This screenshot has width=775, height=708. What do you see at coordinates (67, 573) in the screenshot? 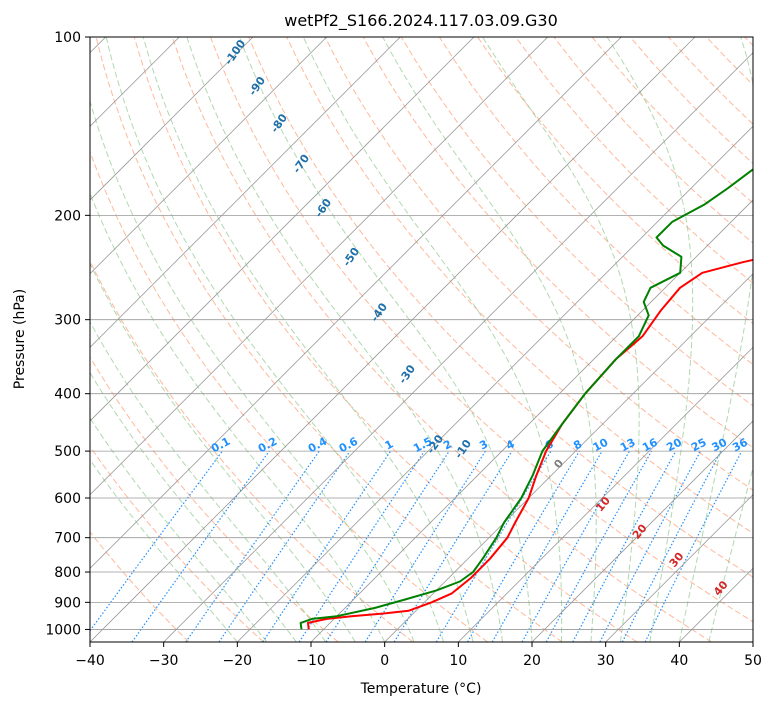
I see `y-tick-label: 800` at bounding box center [67, 573].